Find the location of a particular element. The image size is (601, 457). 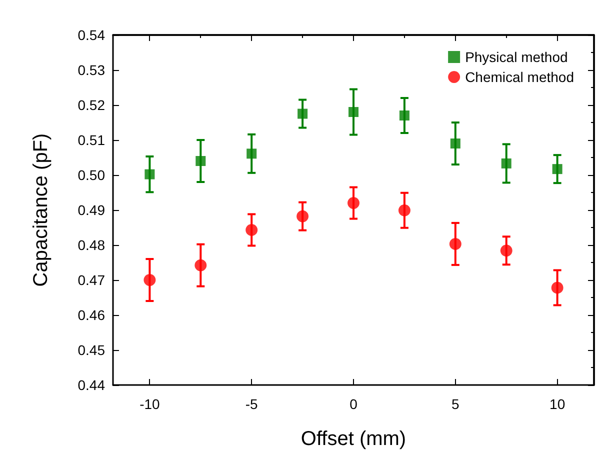

y-tick-label: 0.48 is located at coordinates (92, 245).